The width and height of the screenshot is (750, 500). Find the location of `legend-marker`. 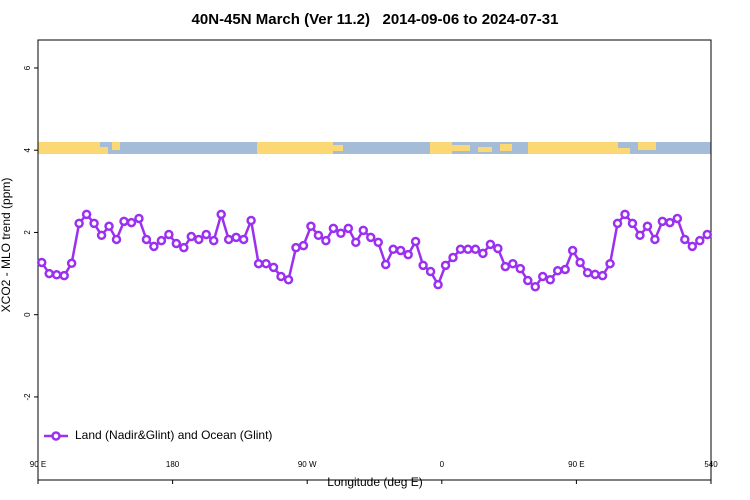

legend-marker is located at coordinates (56, 436).